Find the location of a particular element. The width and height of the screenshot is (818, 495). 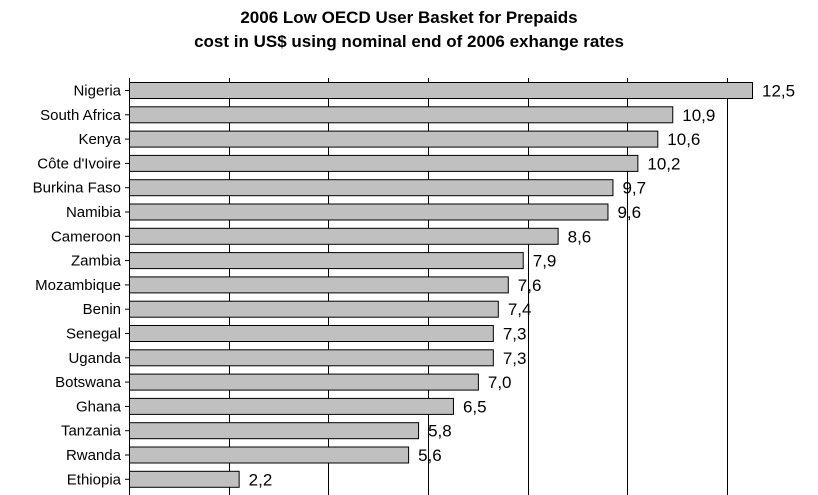

data-label: 7,0 is located at coordinates (500, 382).